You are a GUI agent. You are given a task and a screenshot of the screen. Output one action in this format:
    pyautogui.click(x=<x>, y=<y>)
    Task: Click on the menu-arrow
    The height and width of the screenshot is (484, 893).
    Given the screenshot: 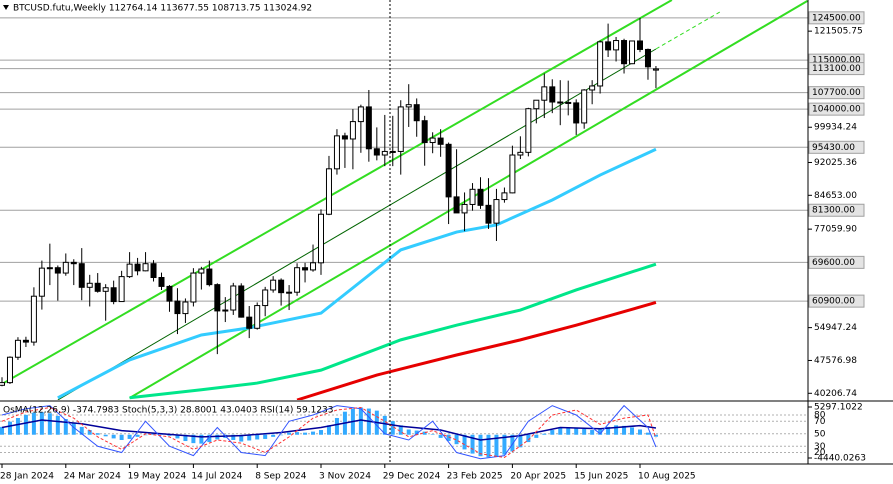 What is the action you would take?
    pyautogui.click(x=6, y=7)
    